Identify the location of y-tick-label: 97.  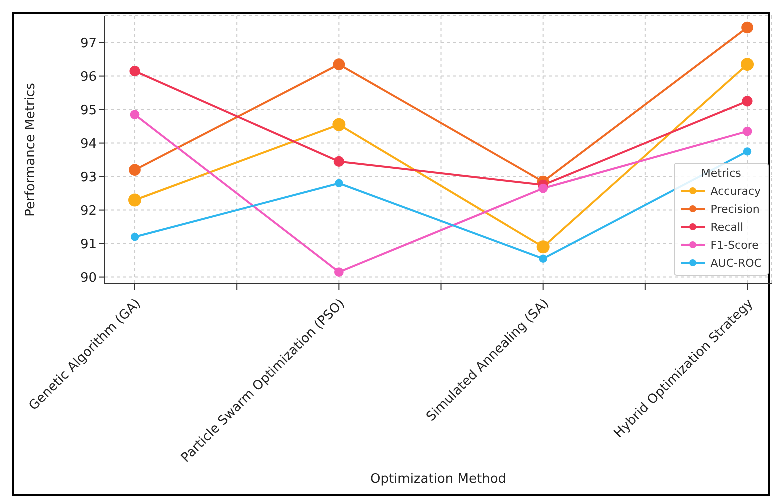
(88, 44).